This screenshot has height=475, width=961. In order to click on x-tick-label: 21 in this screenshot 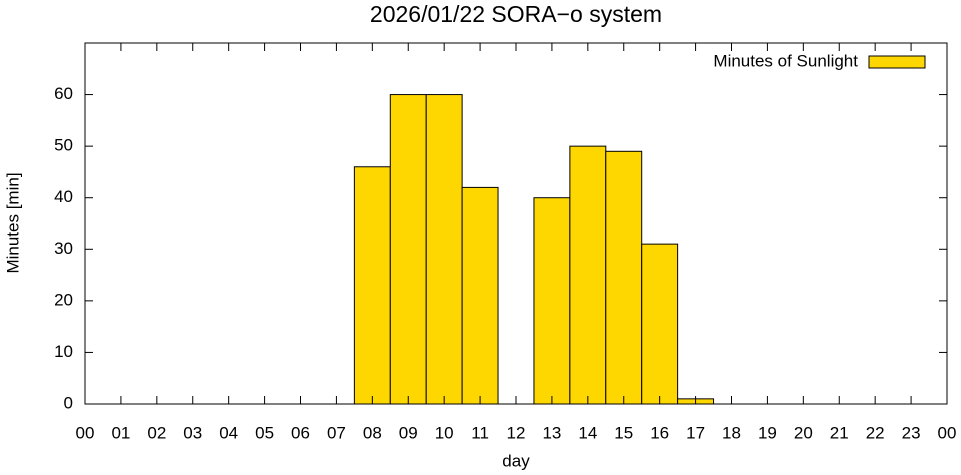, I will do `click(839, 432)`.